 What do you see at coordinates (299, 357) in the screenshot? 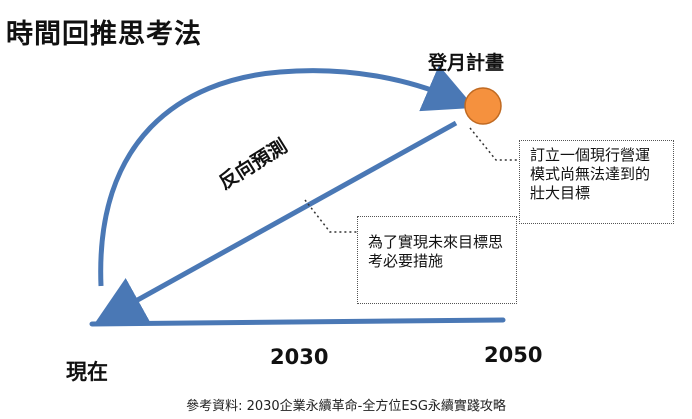
I see `timeline-2030-label: 2030` at bounding box center [299, 357].